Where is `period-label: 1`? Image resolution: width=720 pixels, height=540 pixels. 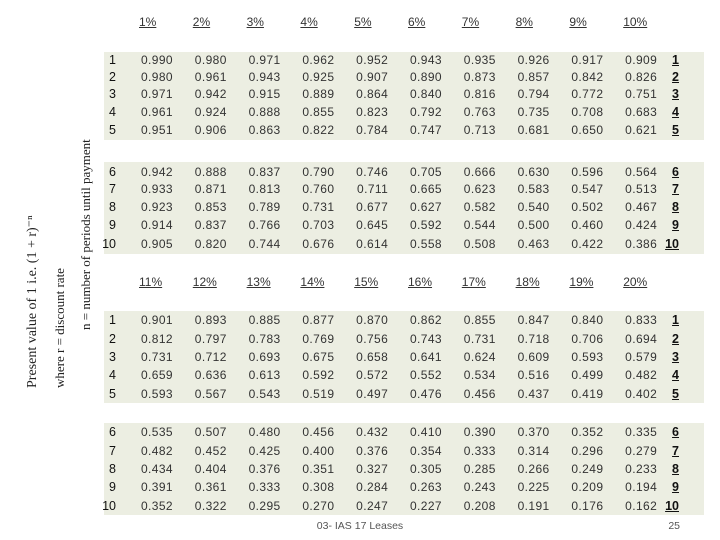 period-label: 1 is located at coordinates (112, 320).